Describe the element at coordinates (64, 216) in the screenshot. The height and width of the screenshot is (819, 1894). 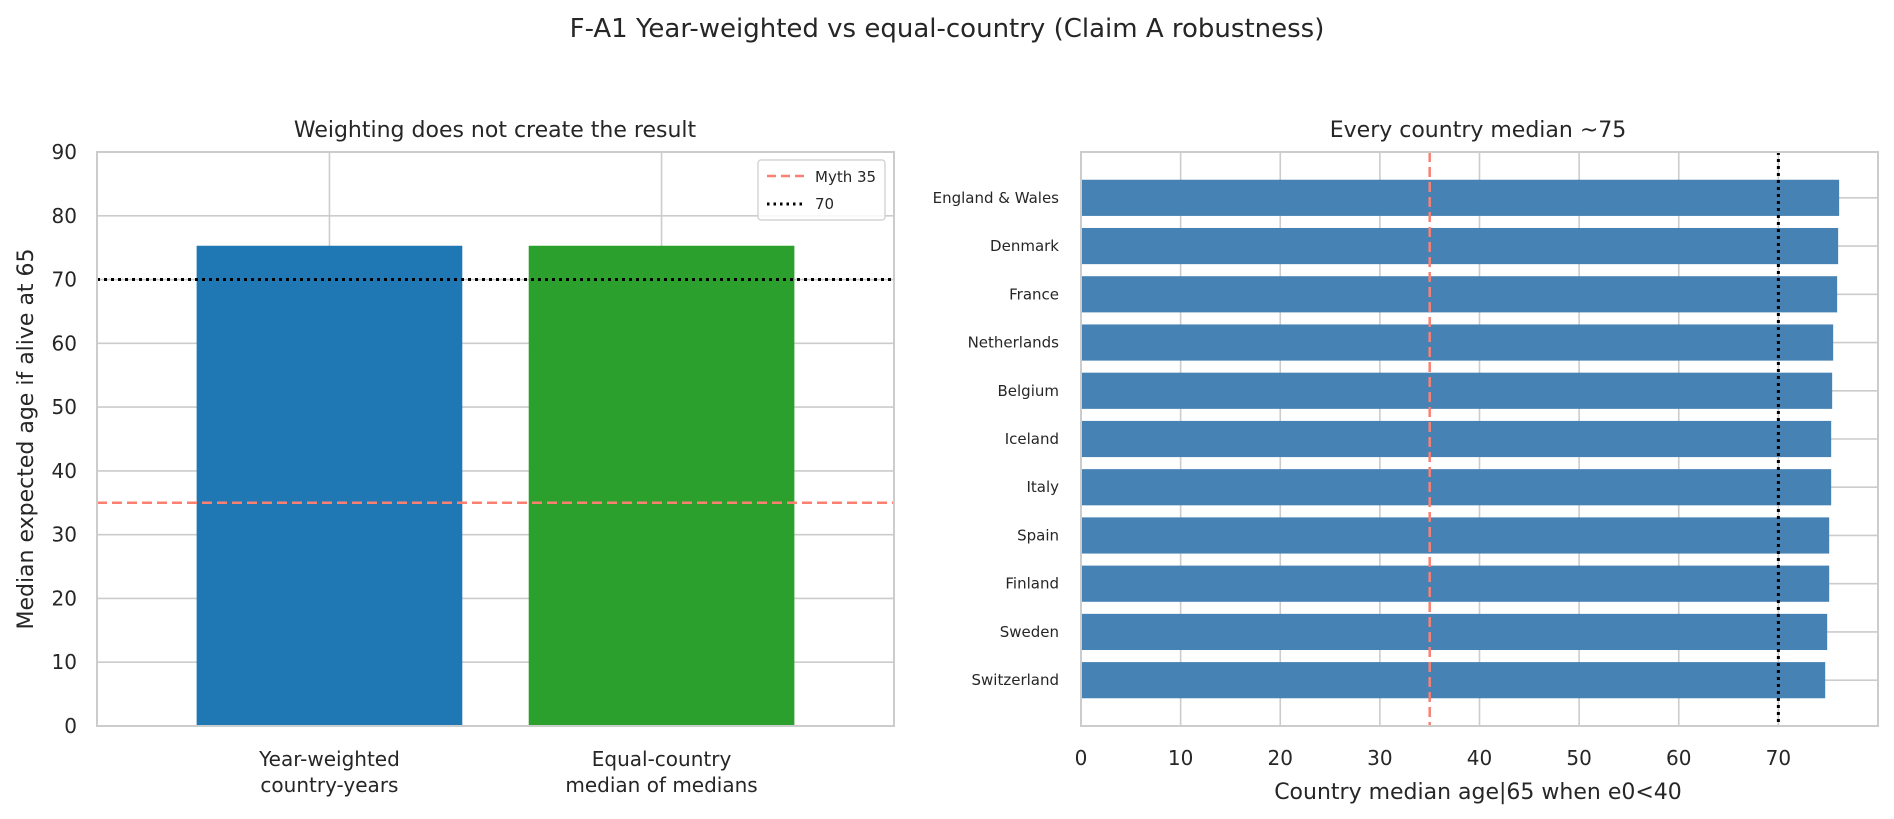
I see `left-y-tick-label: 80` at that location.